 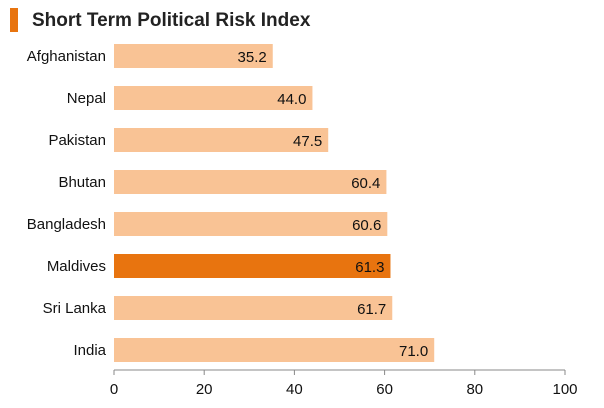 What do you see at coordinates (291, 99) in the screenshot?
I see `value-label: 44.0` at bounding box center [291, 99].